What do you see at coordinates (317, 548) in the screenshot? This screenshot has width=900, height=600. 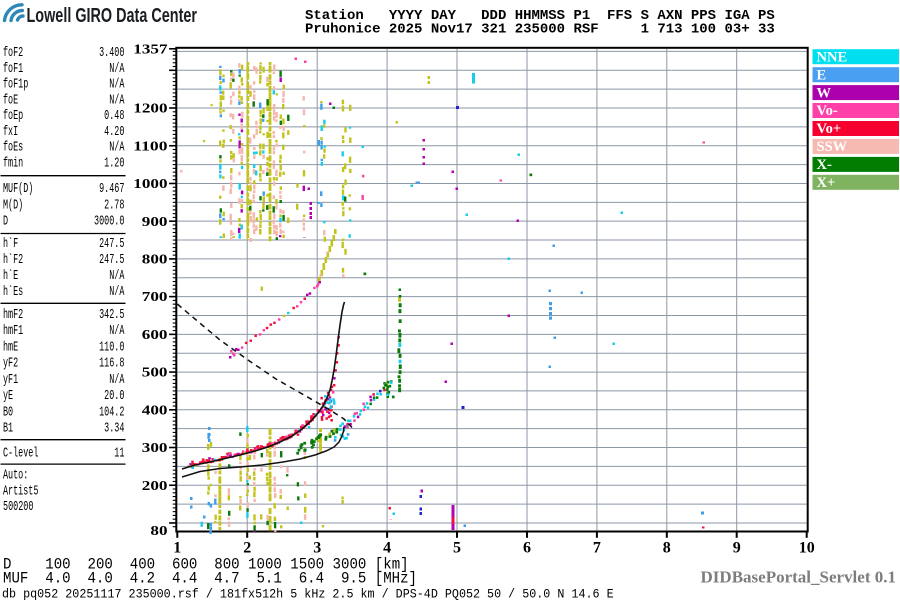 I see `svg-text: 3` at bounding box center [317, 548].